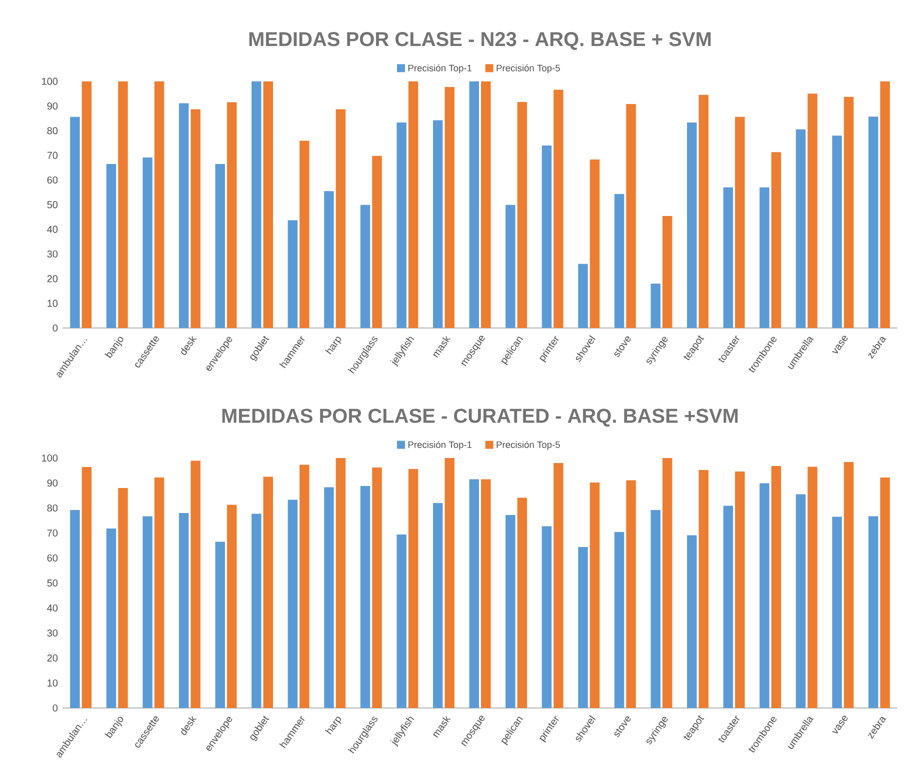 Image resolution: width=906 pixels, height=765 pixels. I want to click on chart-title: MEDIDAS POR CLASE - N23 - ARQ. BASE + SVM, so click(480, 41).